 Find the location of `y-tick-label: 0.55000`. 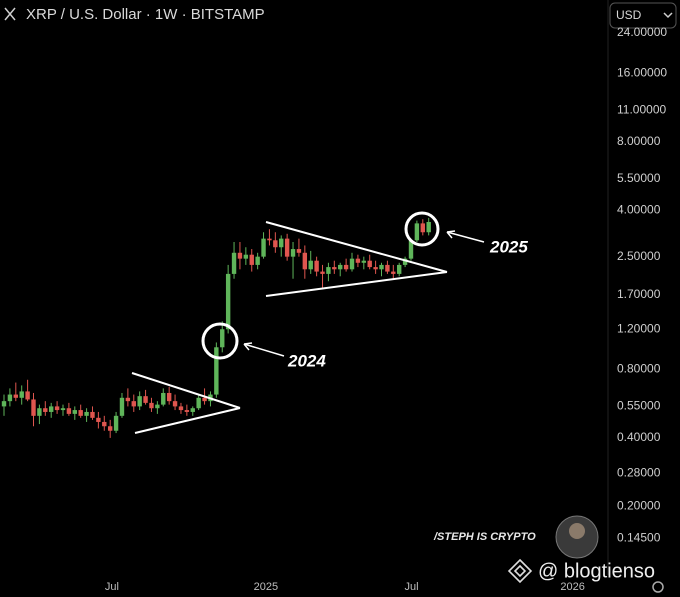

y-tick-label: 0.55000 is located at coordinates (639, 406).